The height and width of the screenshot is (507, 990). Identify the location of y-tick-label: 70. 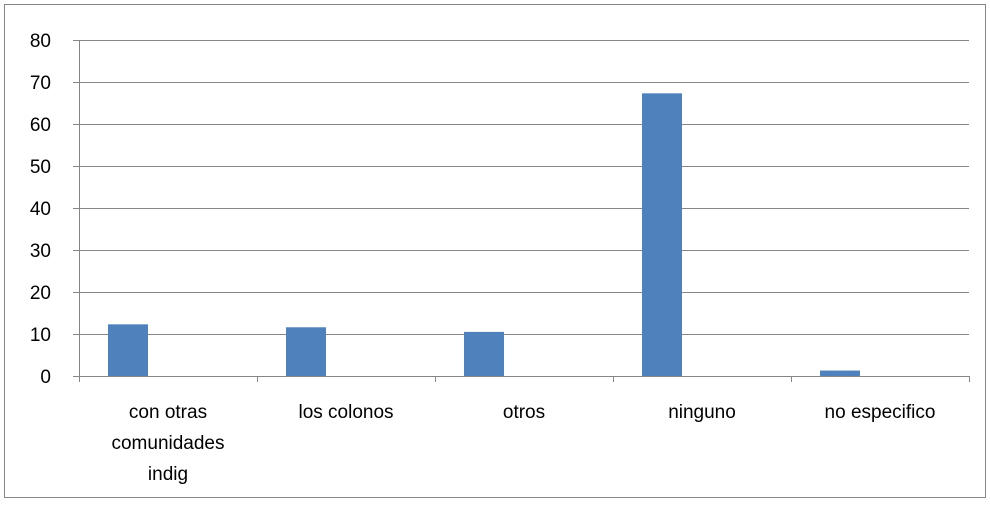
(40, 83).